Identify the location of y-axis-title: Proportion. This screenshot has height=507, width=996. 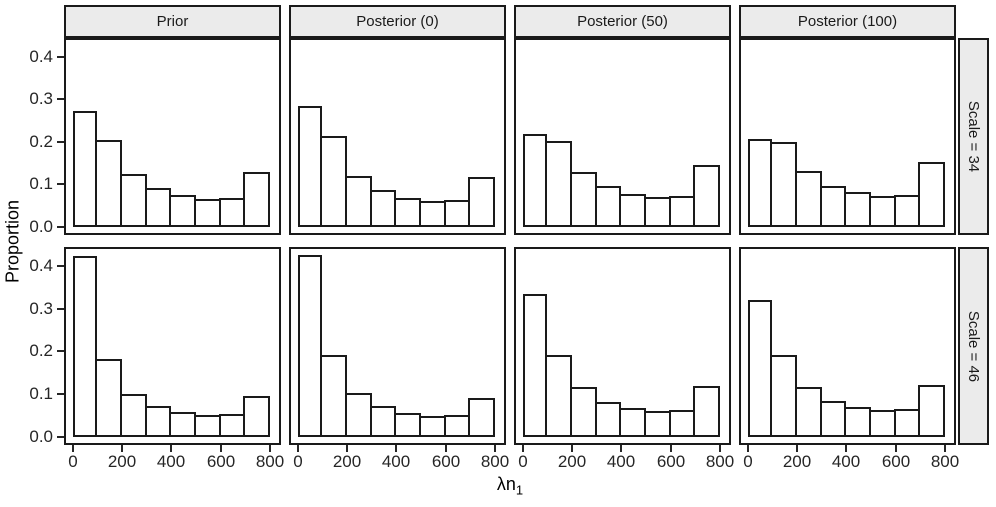
(12, 241).